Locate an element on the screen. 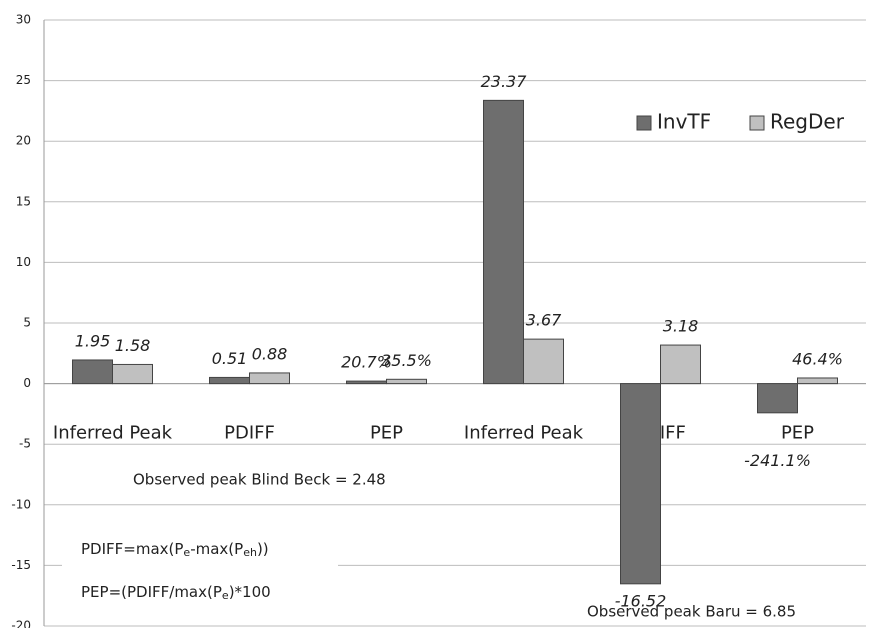  y-tick-label: -10 is located at coordinates (21, 504).